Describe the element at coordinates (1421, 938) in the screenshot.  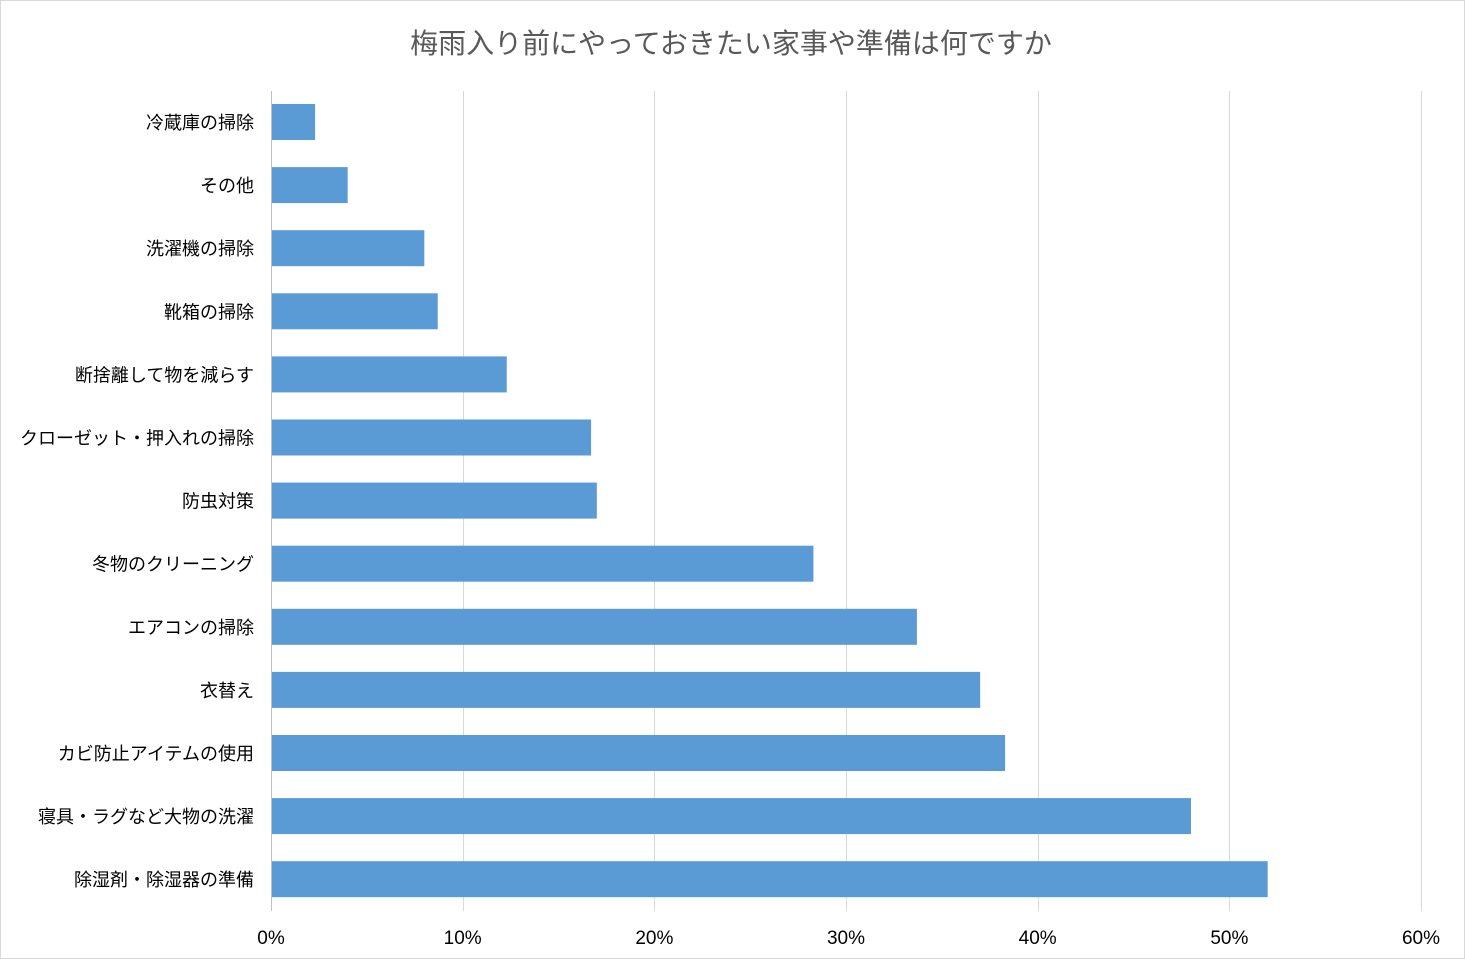
I see `x-tick-label-60: 60%` at that location.